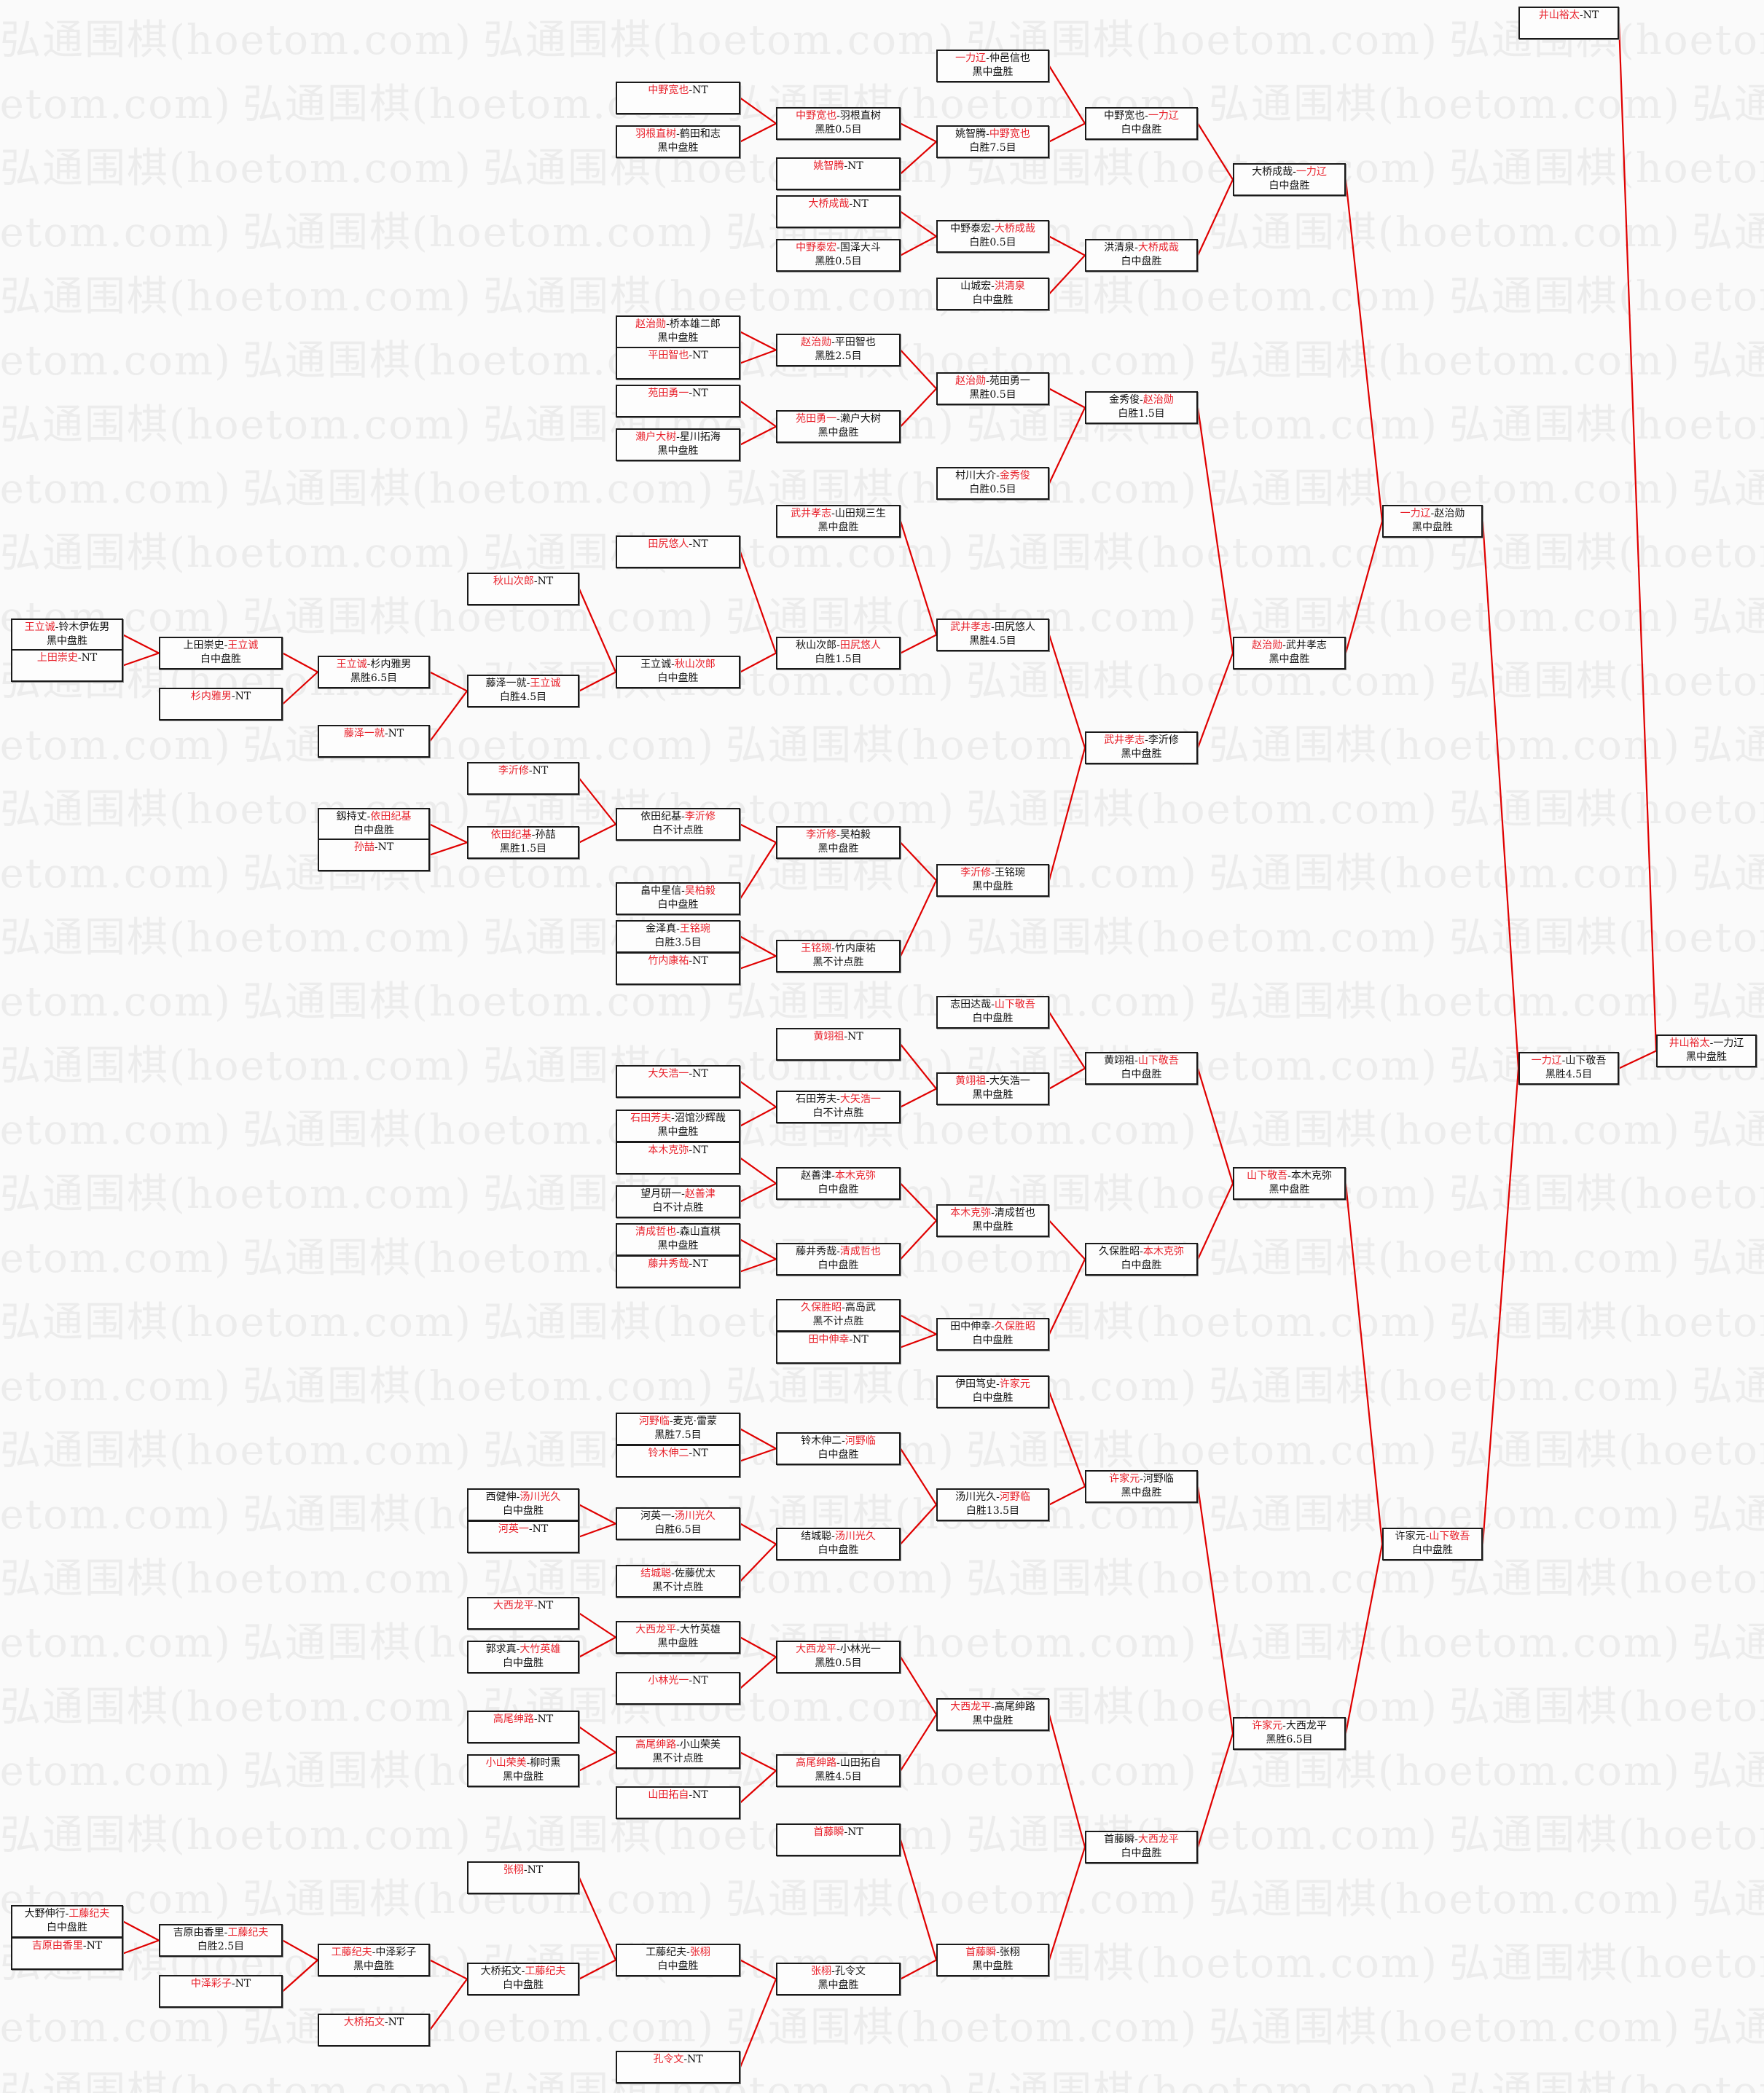 The width and height of the screenshot is (1764, 2093). Describe the element at coordinates (838, 255) in the screenshot. I see `match-box: 中野泰宏-国泽大斗 黑胜0.5目` at that location.